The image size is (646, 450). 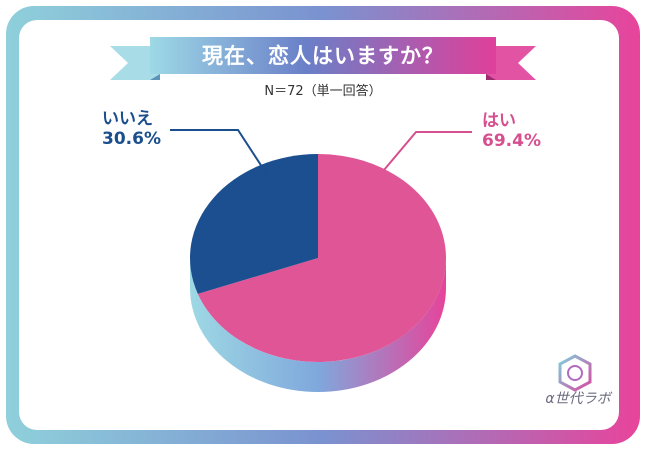 What do you see at coordinates (427, 151) in the screenshot?
I see `leader-line-yes` at bounding box center [427, 151].